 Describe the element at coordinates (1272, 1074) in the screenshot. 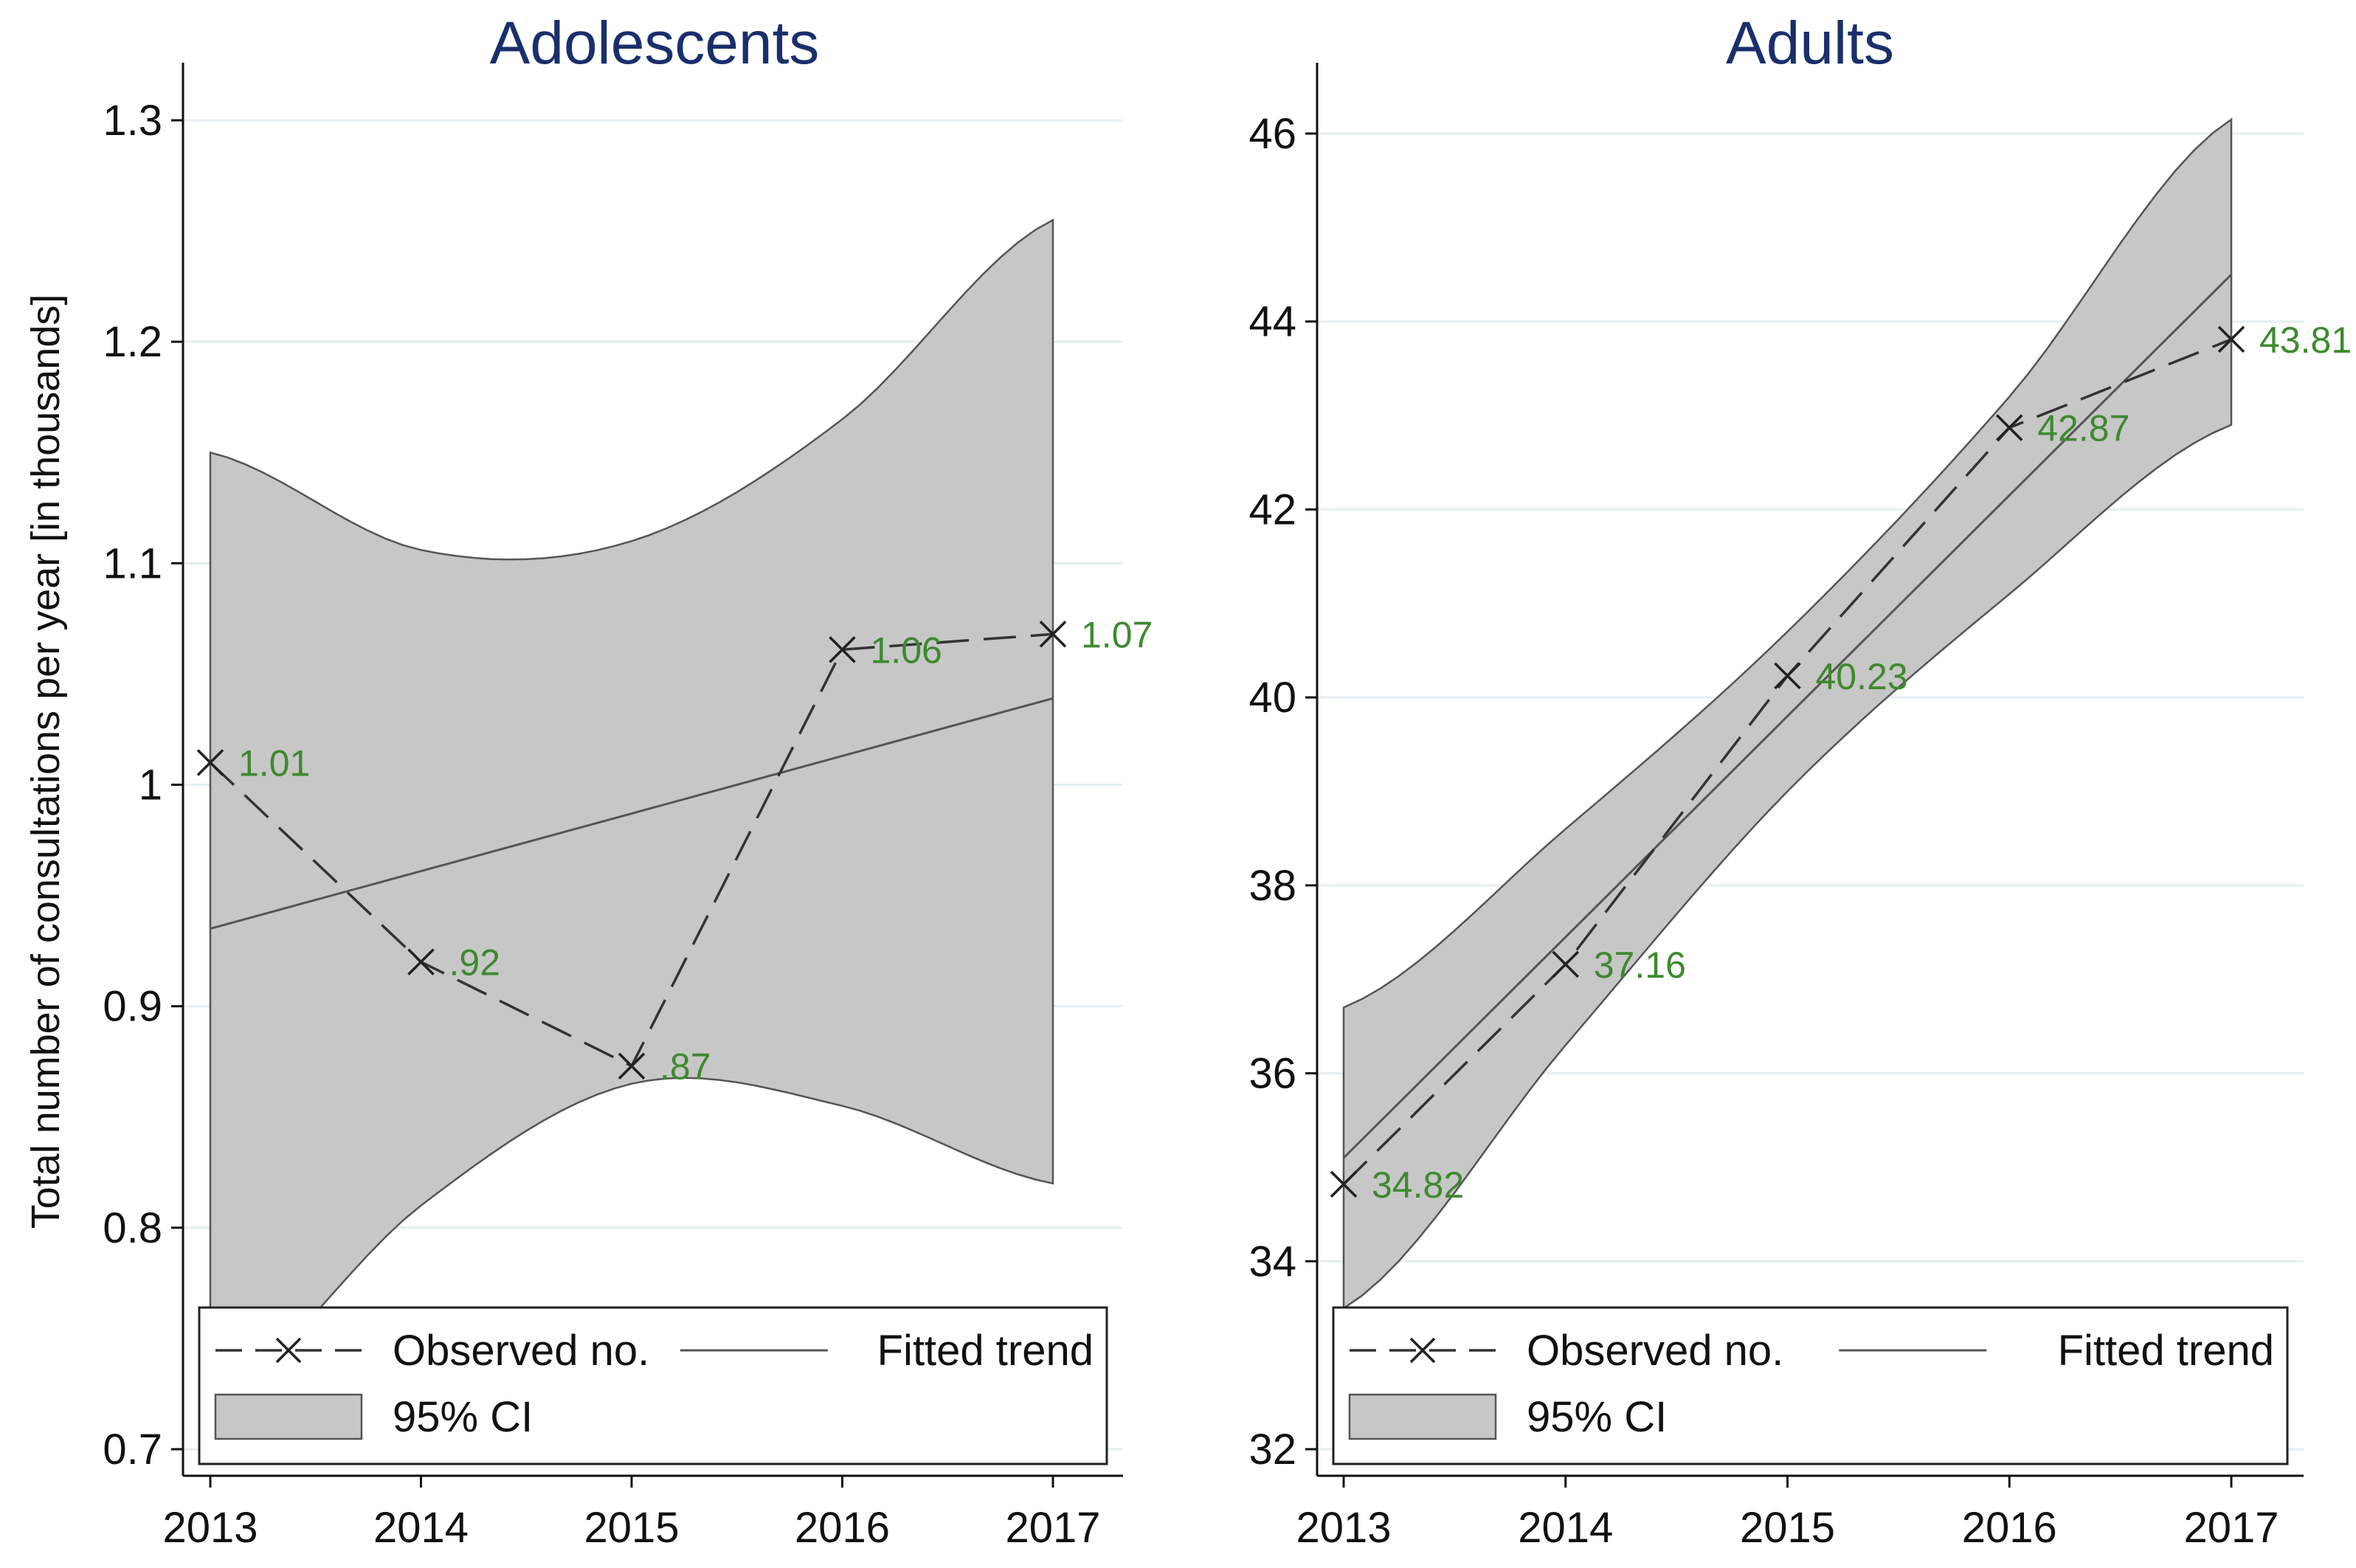

I see `y-tick-label: 36` at that location.